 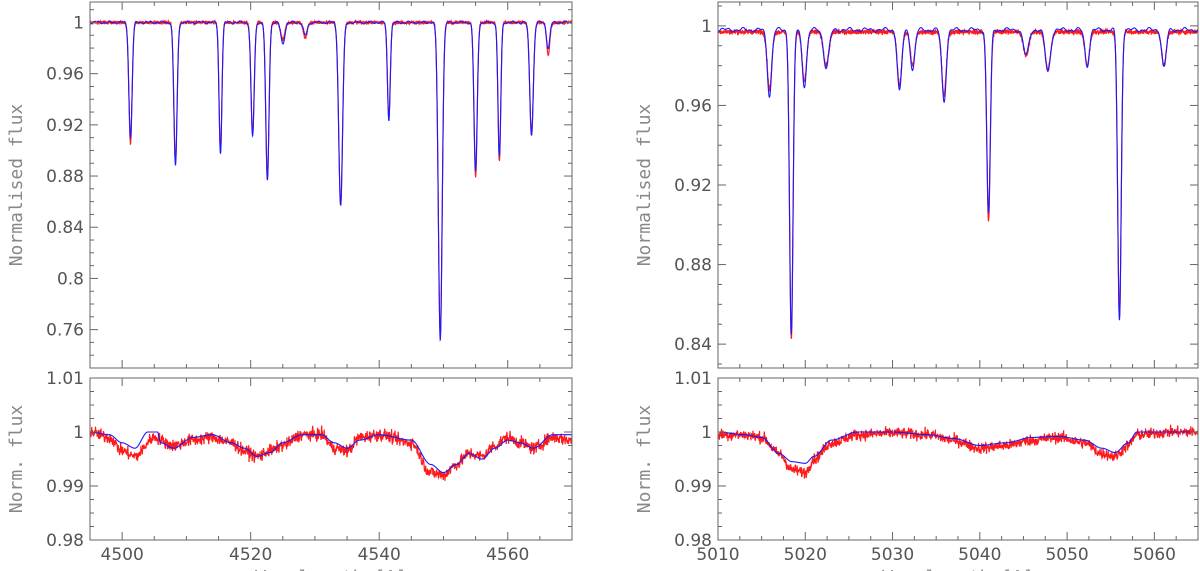 I want to click on y-tick-label: 0.8, so click(x=70, y=279).